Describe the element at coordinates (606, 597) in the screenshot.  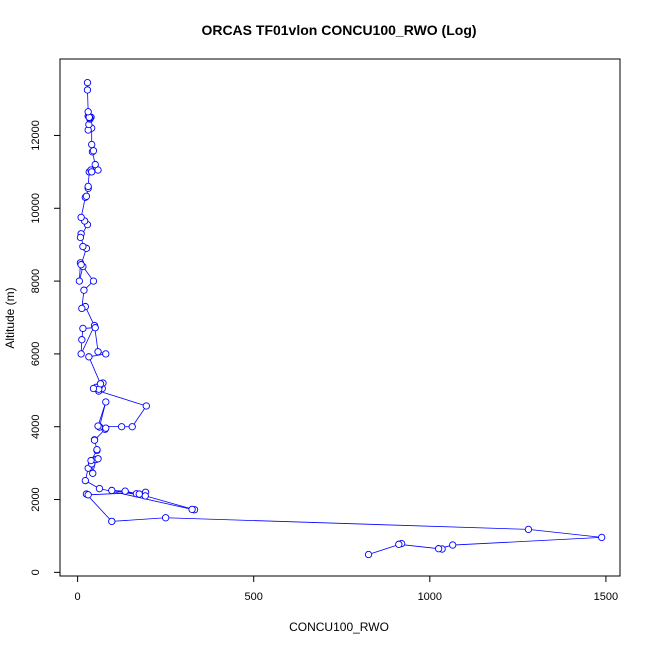
I see `x-tick-label: 1500` at that location.